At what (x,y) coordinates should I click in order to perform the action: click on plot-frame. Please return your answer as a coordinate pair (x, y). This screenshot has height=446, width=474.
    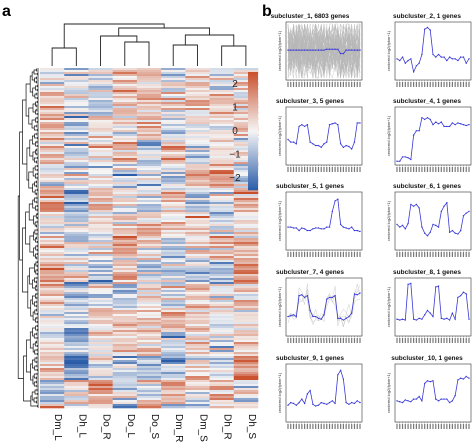
    Looking at the image, I should click on (324, 221).